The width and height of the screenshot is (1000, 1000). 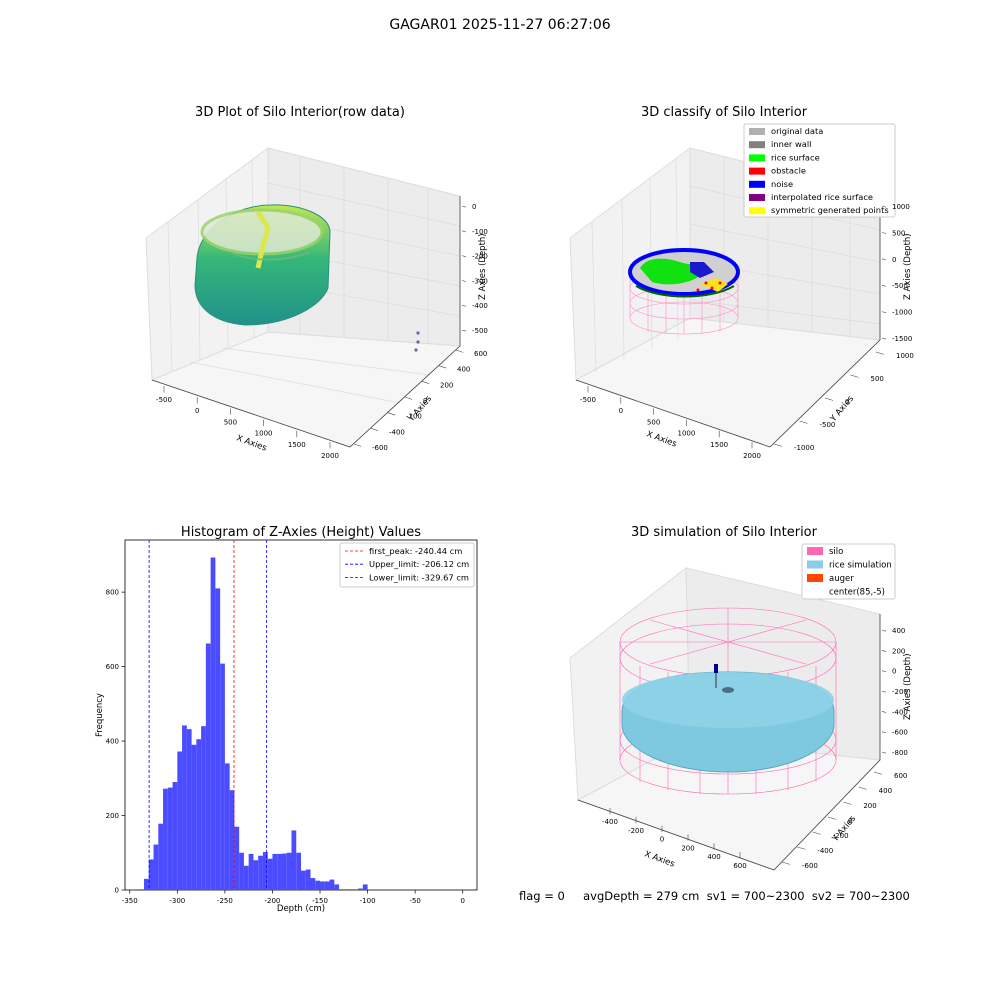 I want to click on histogram-x-tick-label: -50, so click(x=414, y=901).